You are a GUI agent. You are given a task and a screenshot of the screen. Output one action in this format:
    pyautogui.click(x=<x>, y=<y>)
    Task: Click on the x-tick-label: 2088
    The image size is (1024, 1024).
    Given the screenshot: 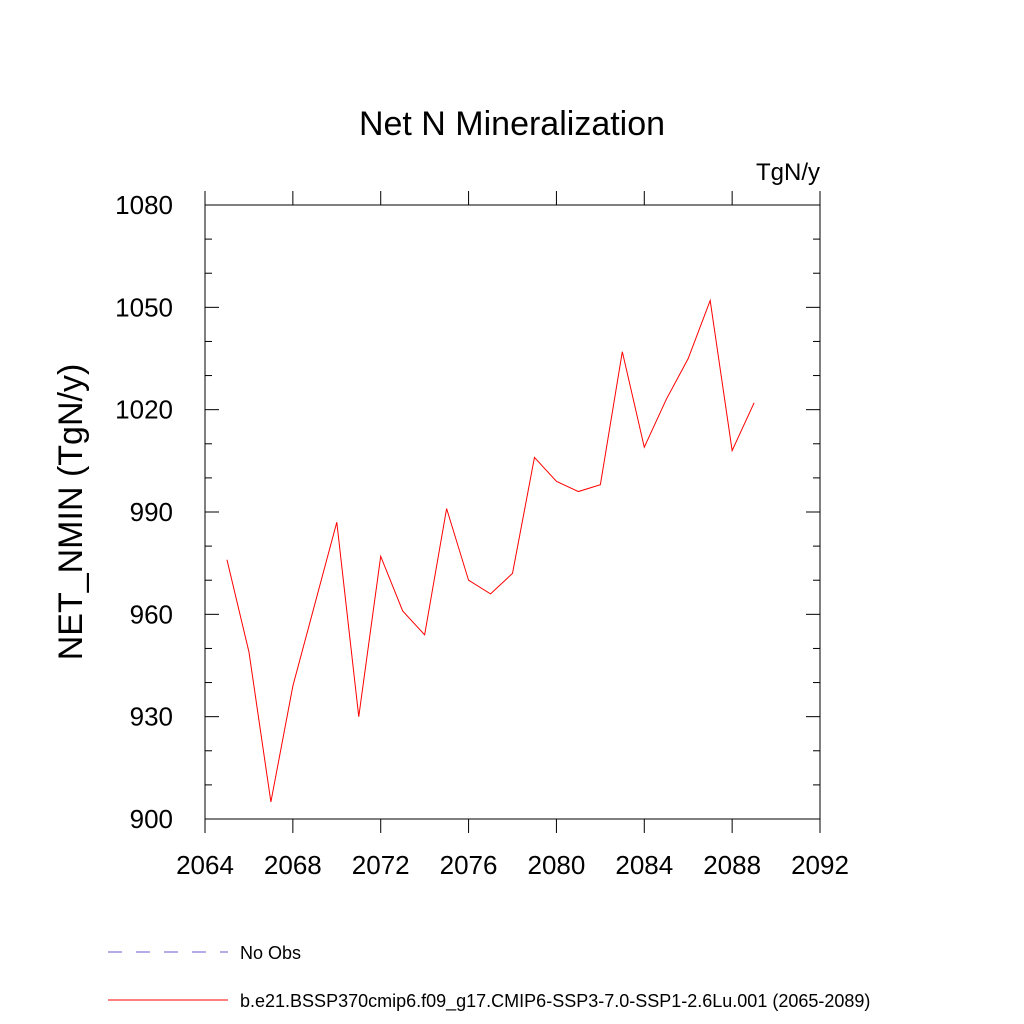 What is the action you would take?
    pyautogui.click(x=732, y=865)
    